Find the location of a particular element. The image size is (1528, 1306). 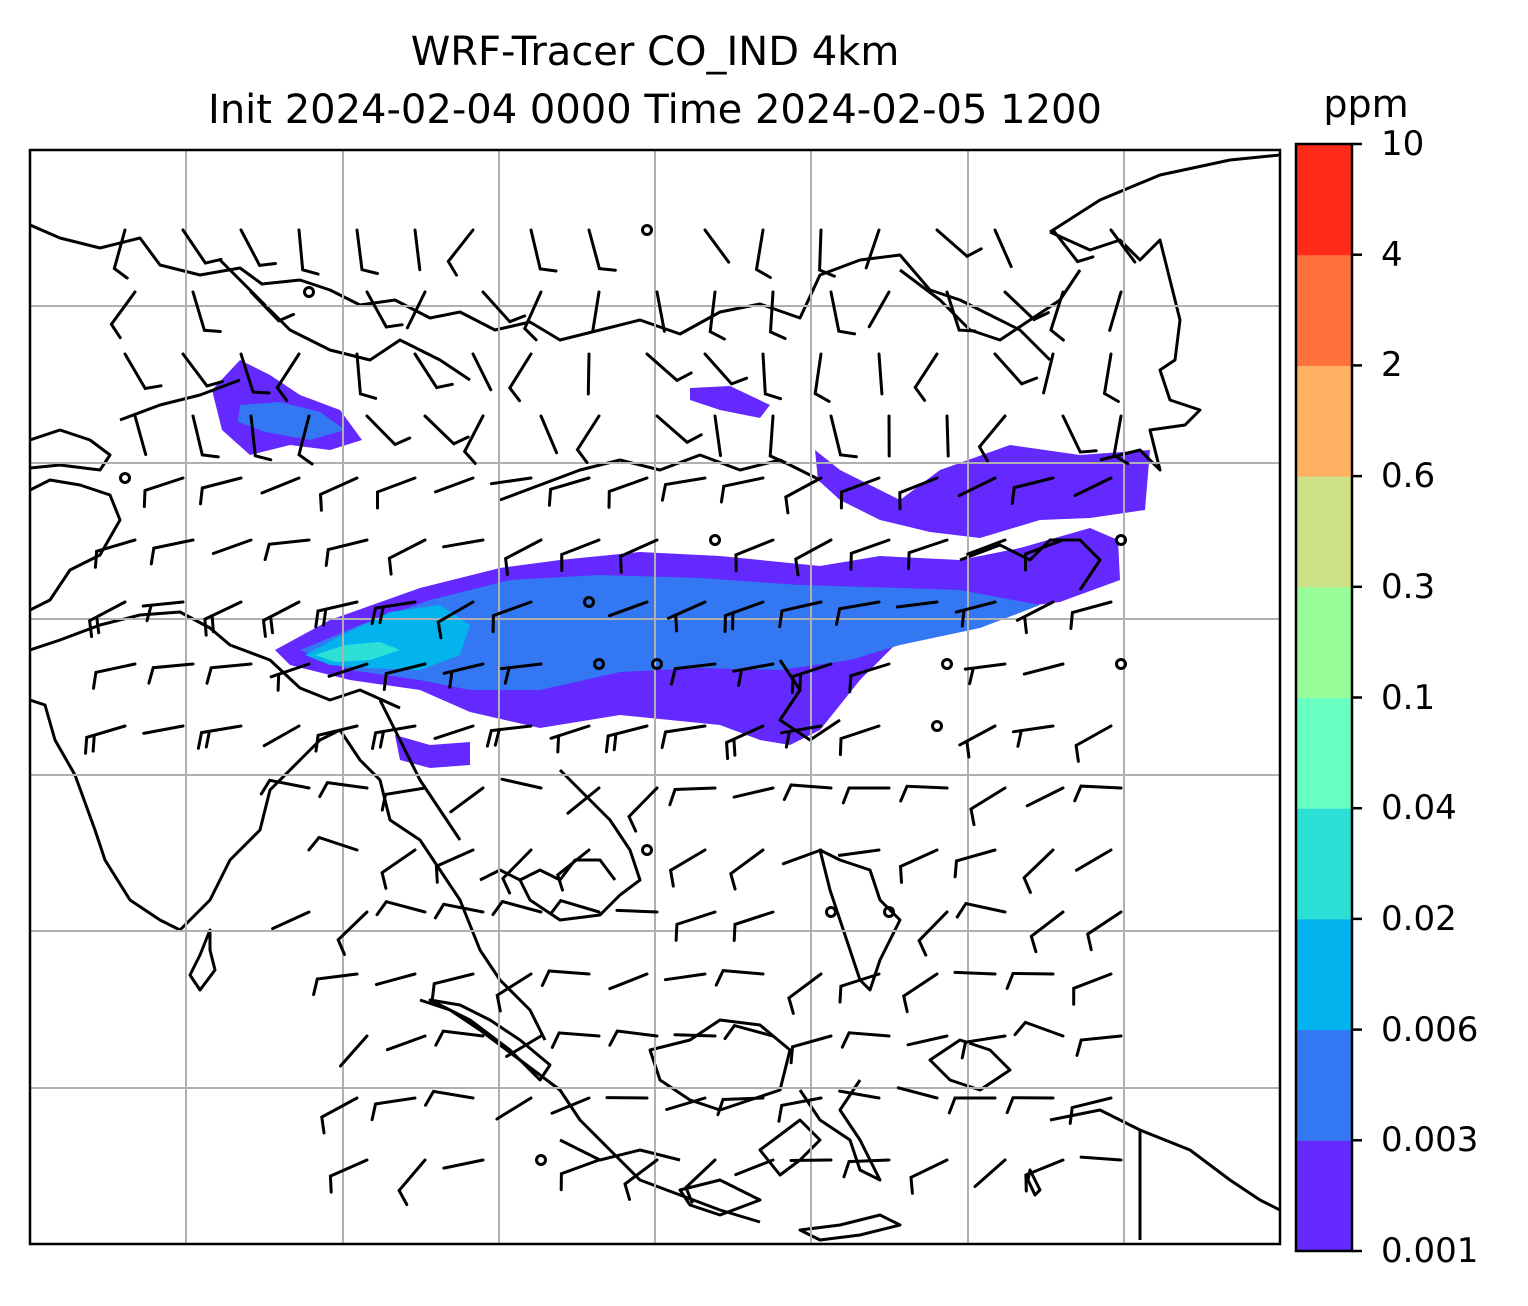

plume-lowest-south is located at coordinates (432, 751).